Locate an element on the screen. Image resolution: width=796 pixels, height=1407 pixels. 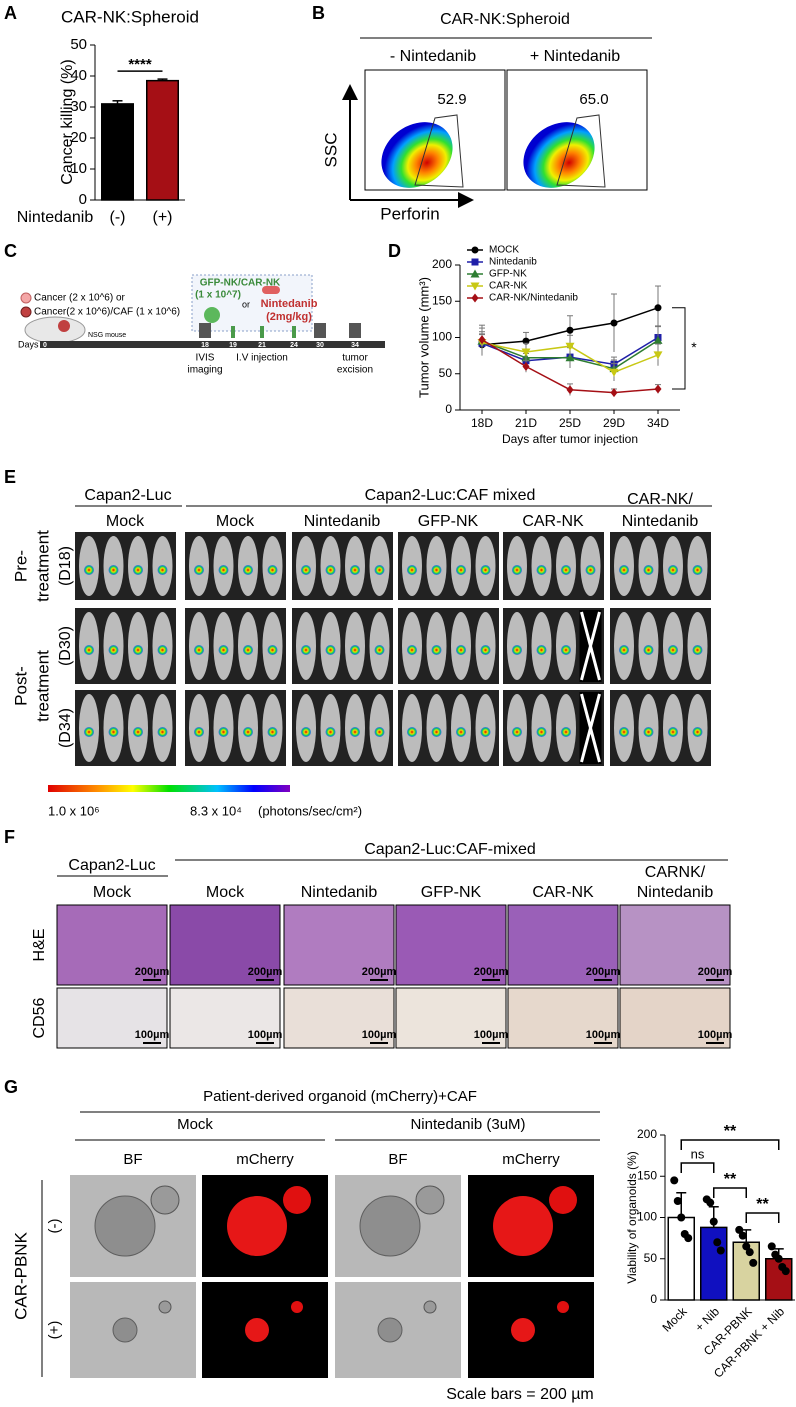
event-label: tumor is located at coordinates (355, 358).